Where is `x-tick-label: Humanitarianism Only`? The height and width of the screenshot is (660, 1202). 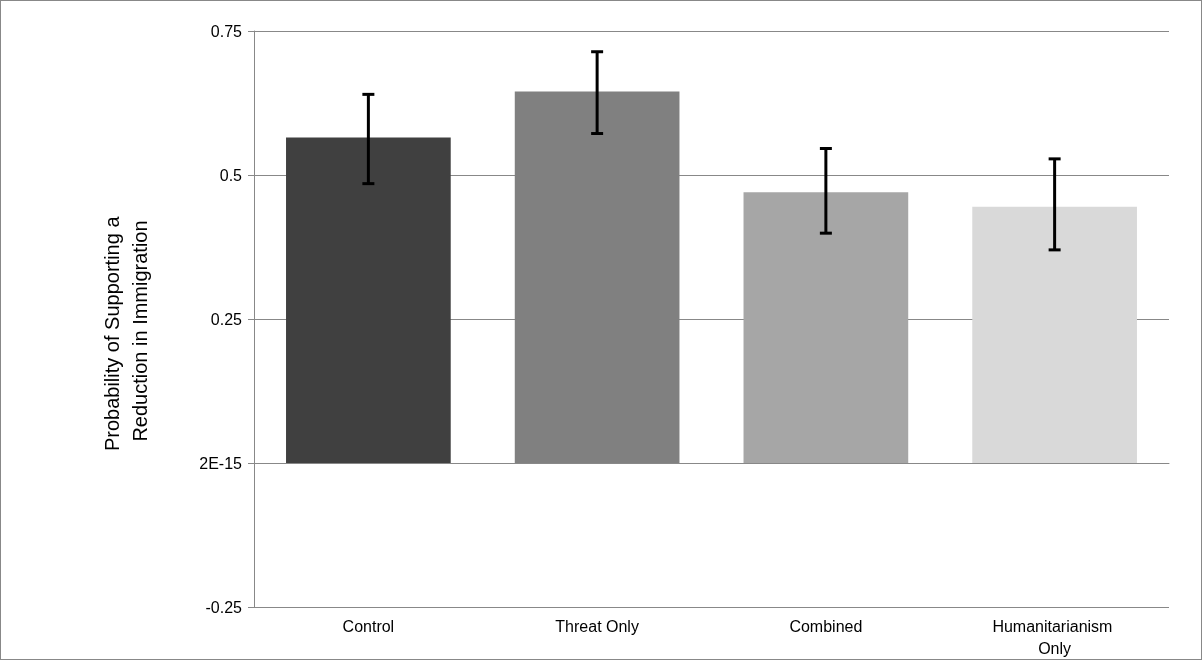
x-tick-label: Humanitarianism Only is located at coordinates (1054, 637).